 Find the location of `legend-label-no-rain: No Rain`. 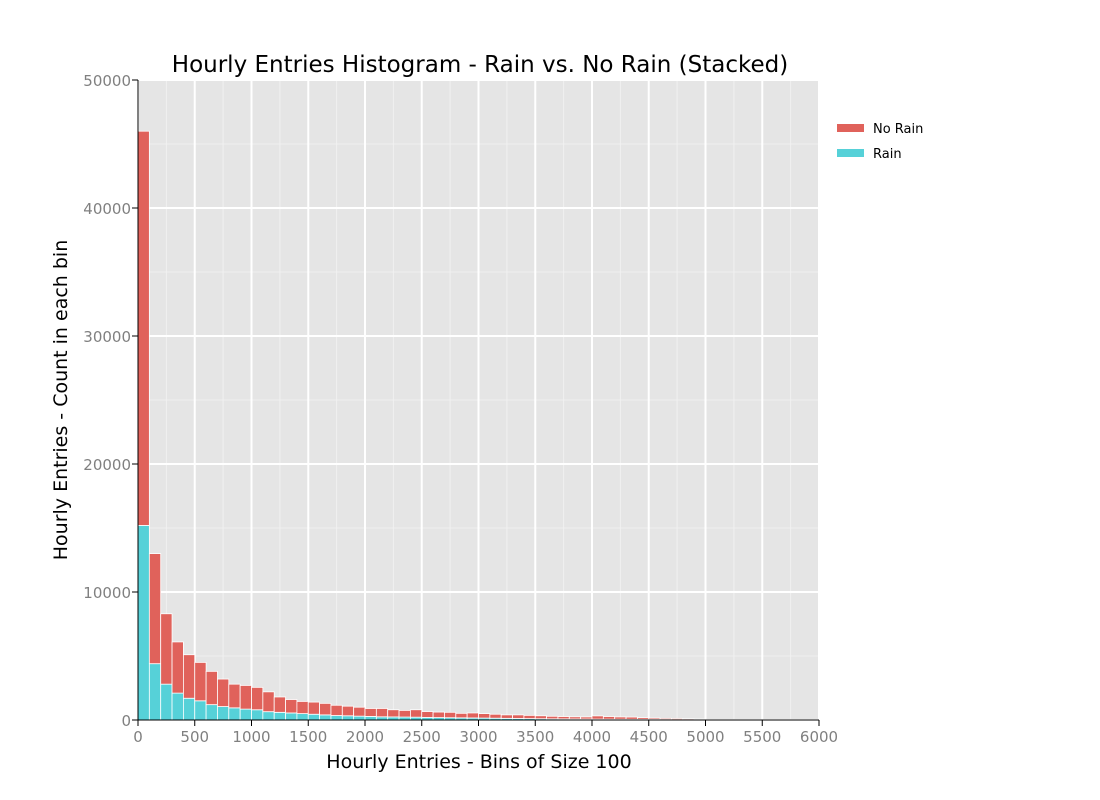

legend-label-no-rain: No Rain is located at coordinates (898, 129).